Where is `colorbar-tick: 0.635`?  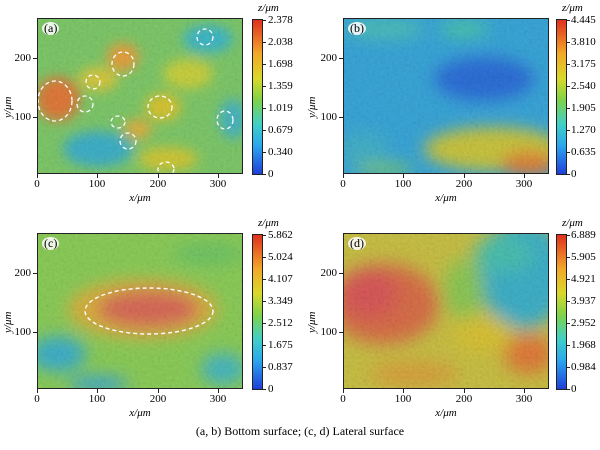
colorbar-tick: 0.635 is located at coordinates (583, 152).